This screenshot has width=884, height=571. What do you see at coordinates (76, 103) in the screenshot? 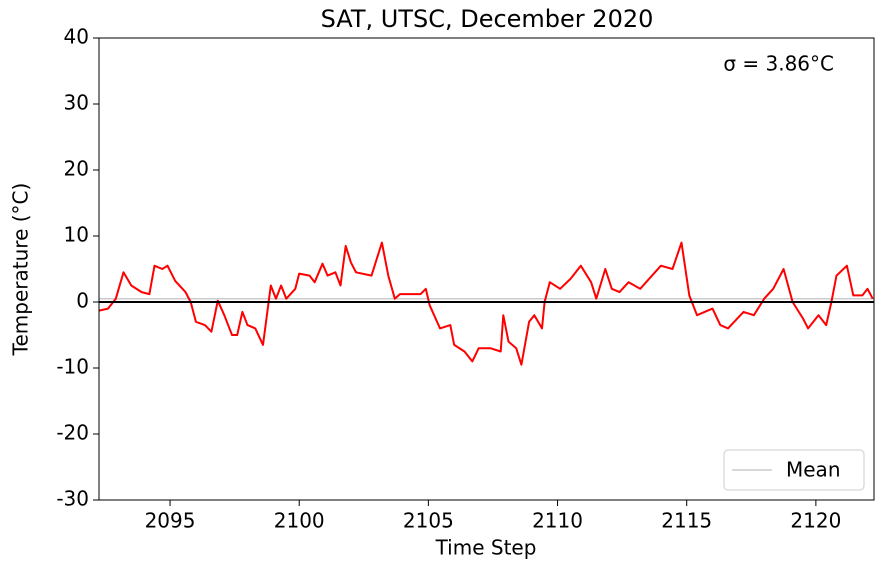
I see `y-tick-label: 30` at bounding box center [76, 103].